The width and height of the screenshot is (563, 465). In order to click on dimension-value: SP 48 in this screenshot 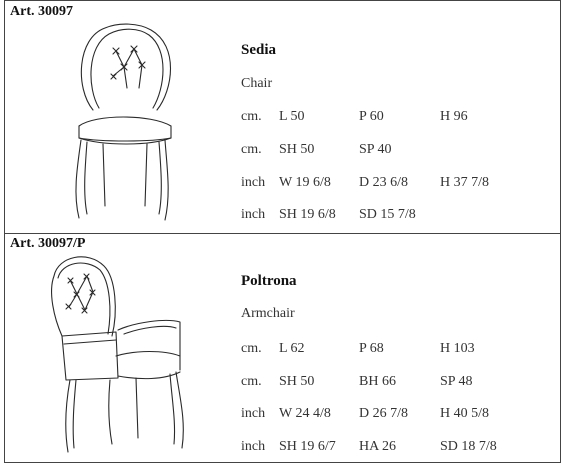, I will do `click(456, 381)`.